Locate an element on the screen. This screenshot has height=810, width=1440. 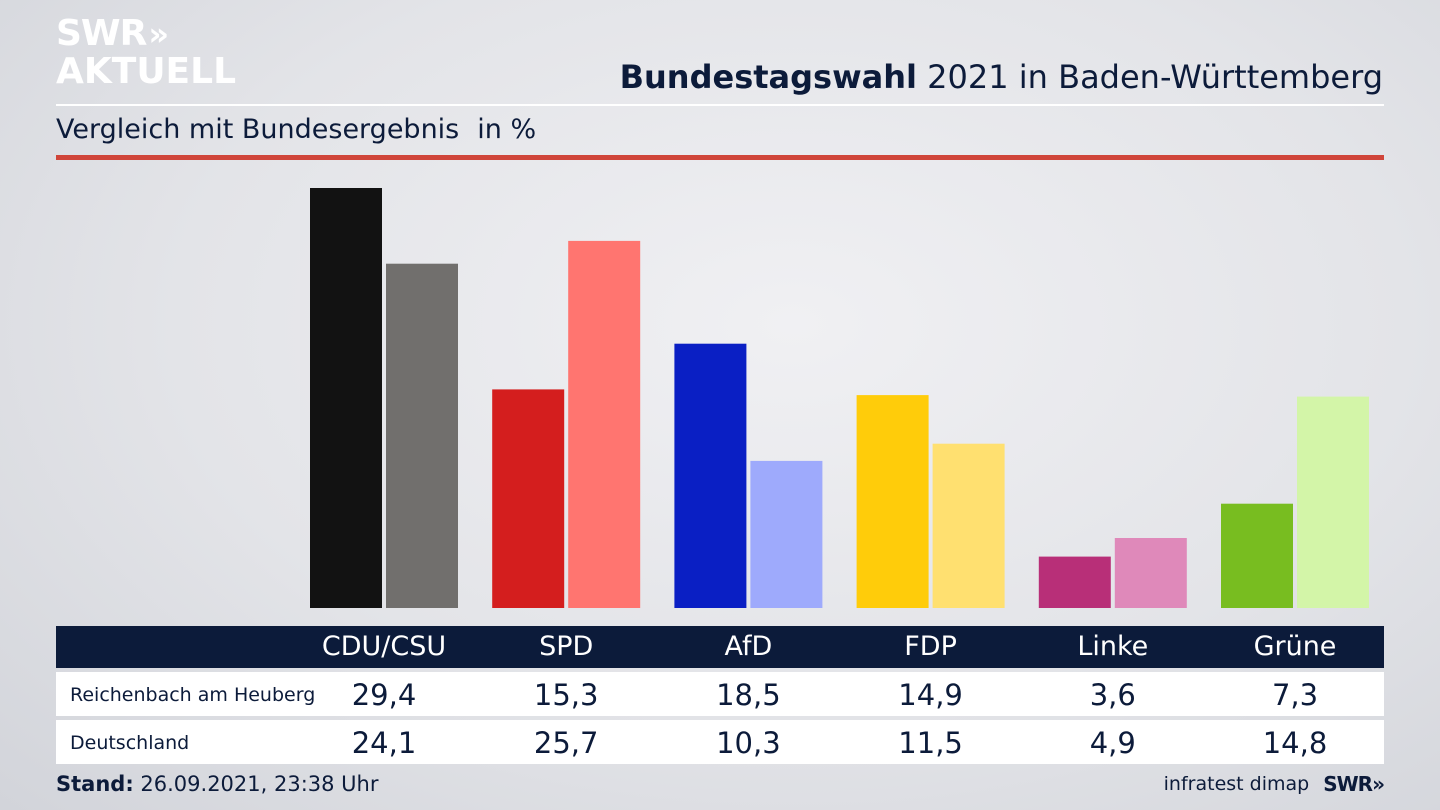
table-cell-spd: 15,3 is located at coordinates (566, 695).